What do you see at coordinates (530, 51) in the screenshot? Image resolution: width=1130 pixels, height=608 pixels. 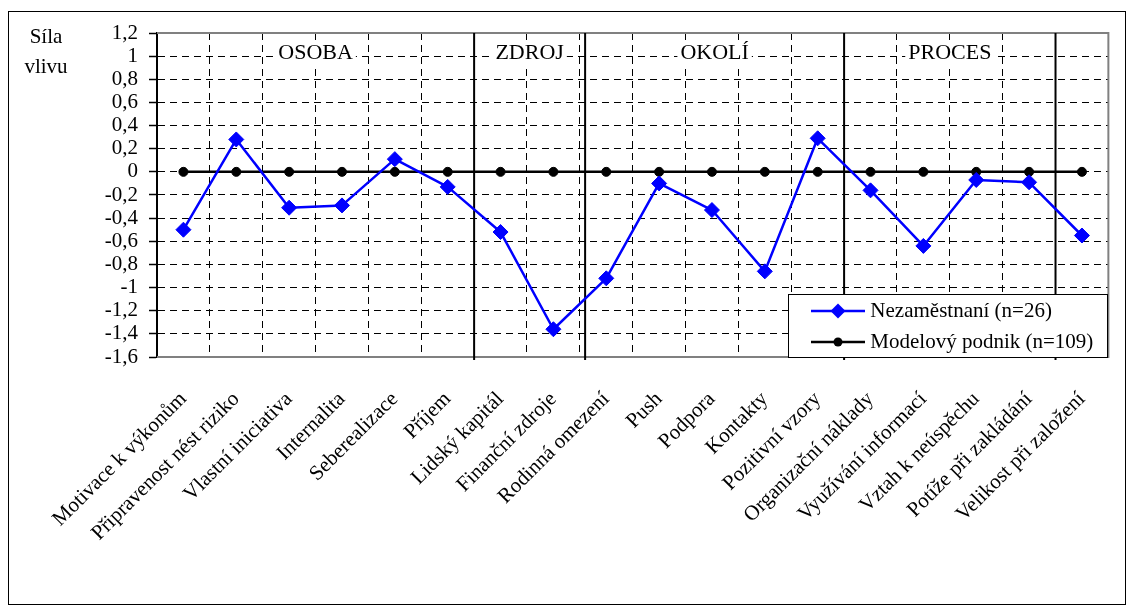 I see `annotation: ZDROJ` at bounding box center [530, 51].